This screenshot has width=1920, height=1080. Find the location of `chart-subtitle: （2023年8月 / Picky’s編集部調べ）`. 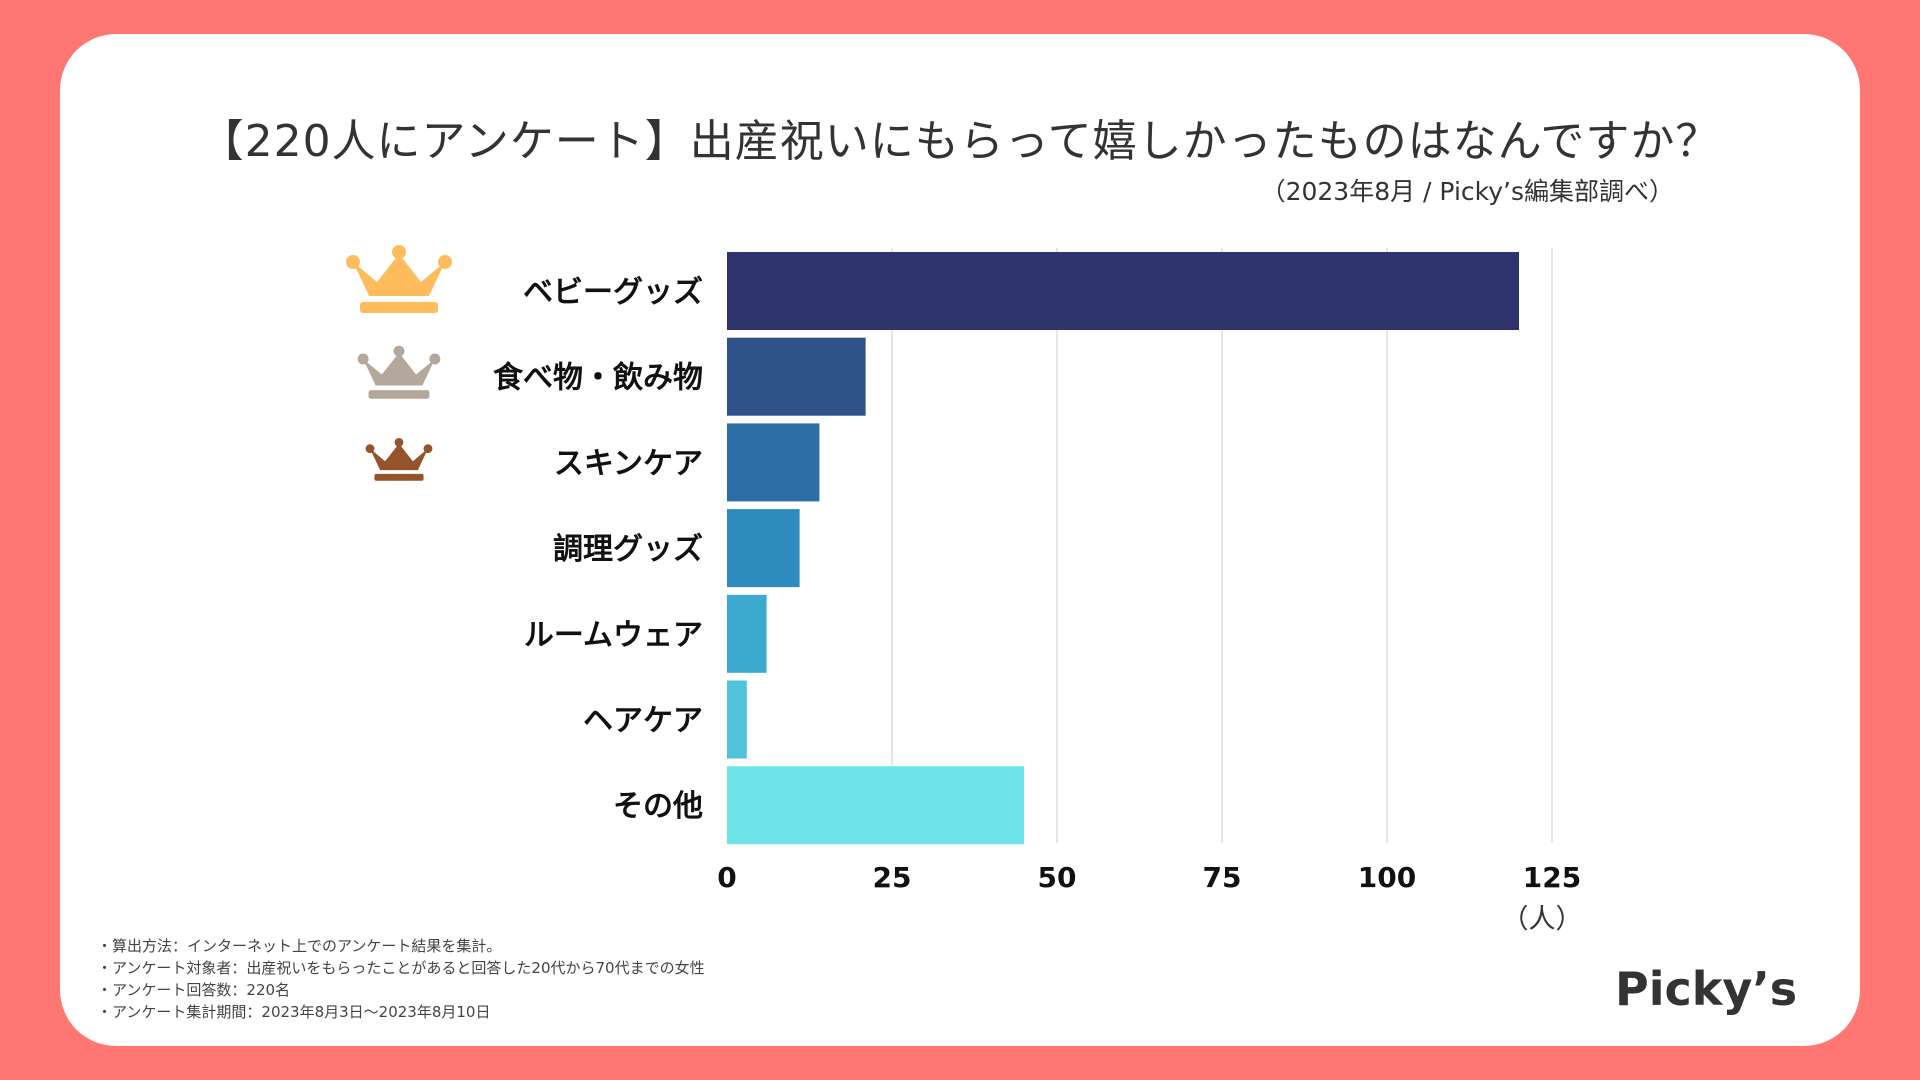

chart-subtitle: （2023年8月 / Picky’s編集部調べ） is located at coordinates (1467, 191).